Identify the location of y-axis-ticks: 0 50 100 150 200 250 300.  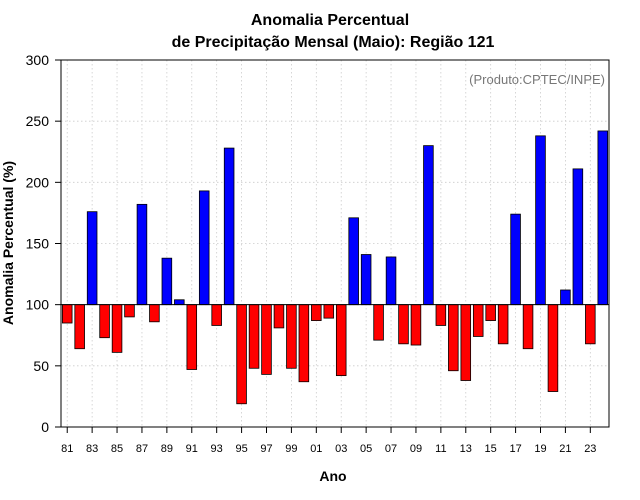
(43, 243).